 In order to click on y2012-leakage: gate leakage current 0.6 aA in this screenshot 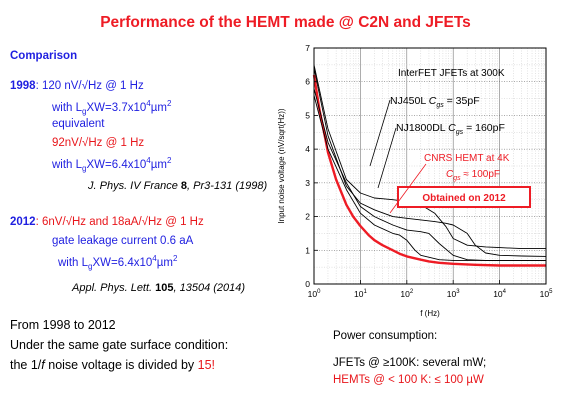, I will do `click(123, 241)`.